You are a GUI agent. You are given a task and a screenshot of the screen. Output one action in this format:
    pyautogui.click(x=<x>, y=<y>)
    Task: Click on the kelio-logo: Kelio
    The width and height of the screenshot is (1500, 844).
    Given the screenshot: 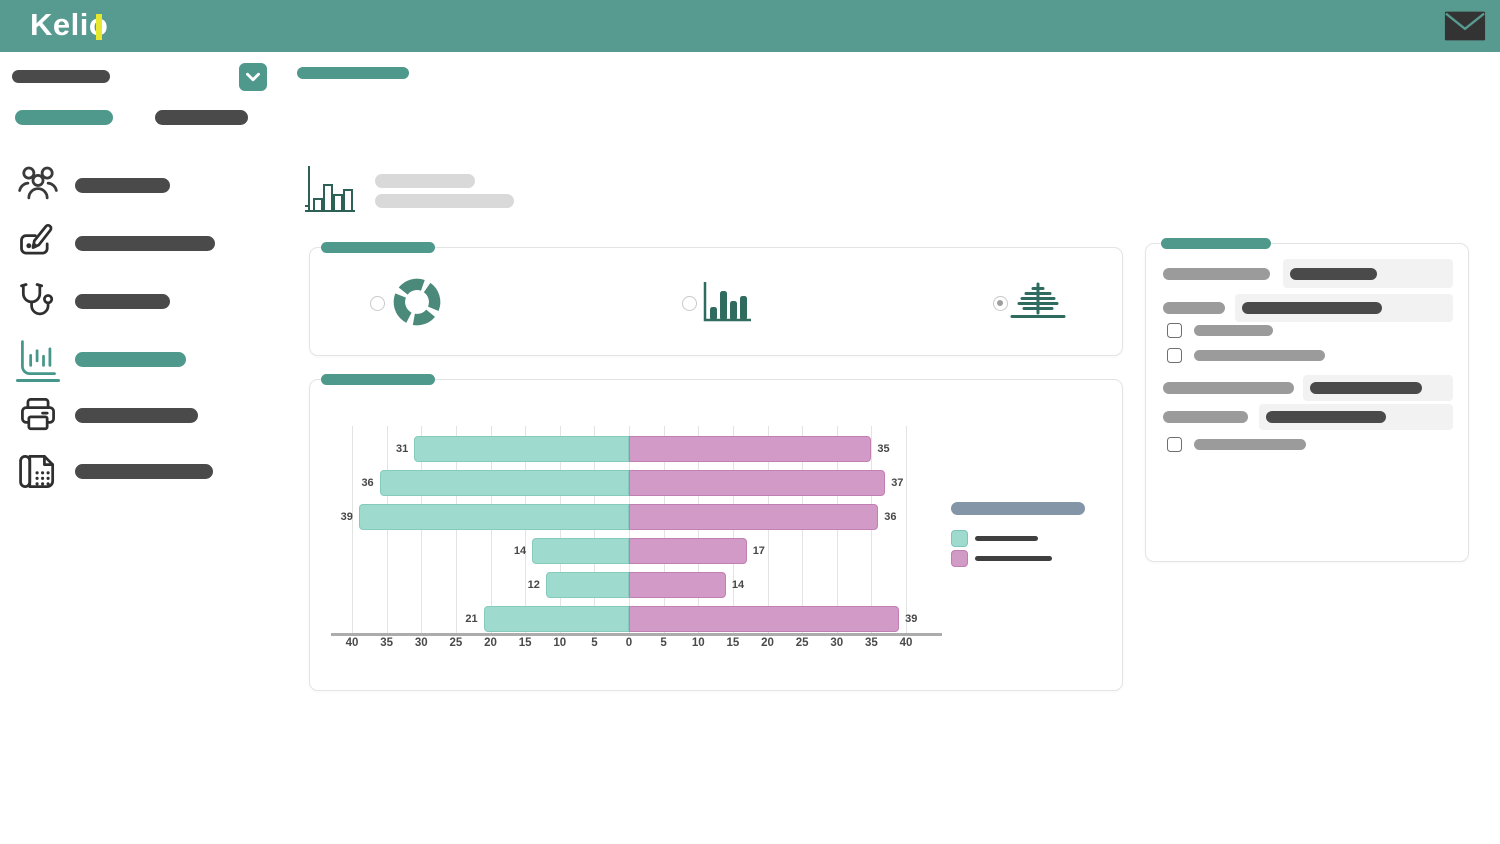 What is the action you would take?
    pyautogui.click(x=69, y=25)
    